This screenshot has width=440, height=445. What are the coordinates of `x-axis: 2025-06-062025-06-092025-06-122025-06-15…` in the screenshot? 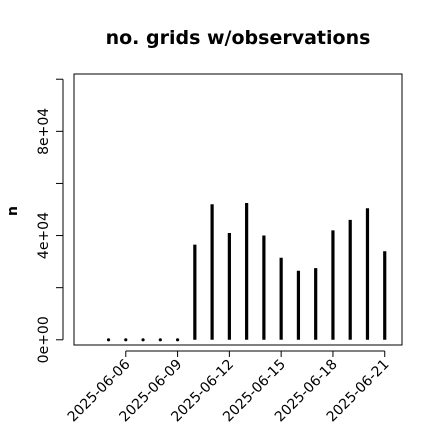 It's located at (229, 387).